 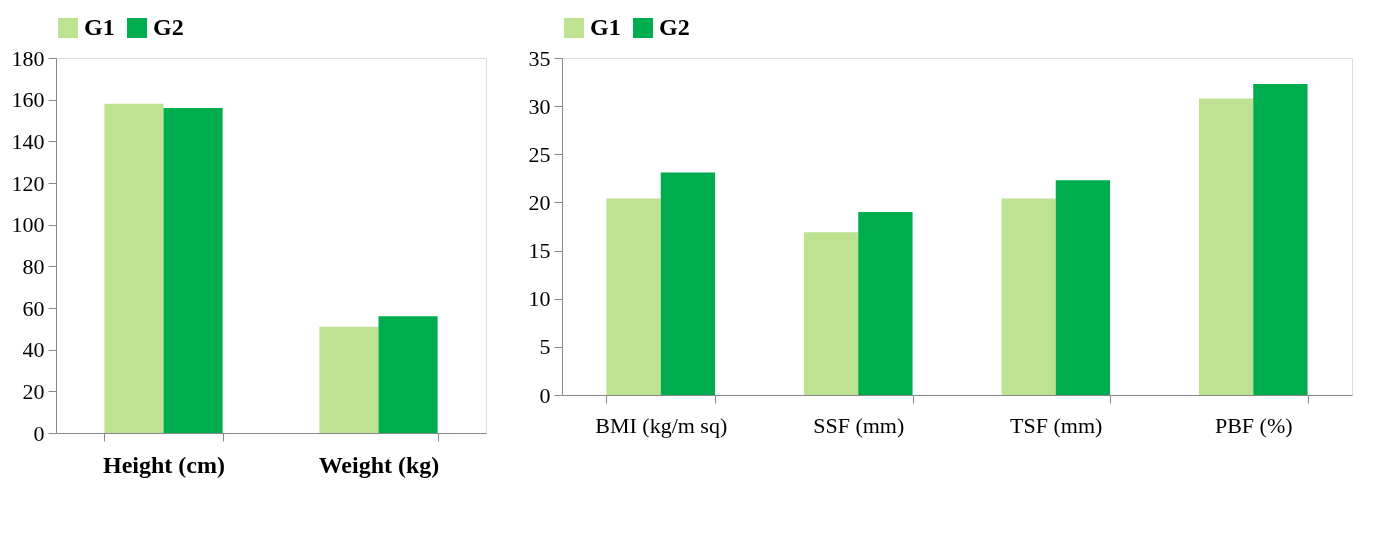 I want to click on y-tick-label: 160, so click(x=28, y=100).